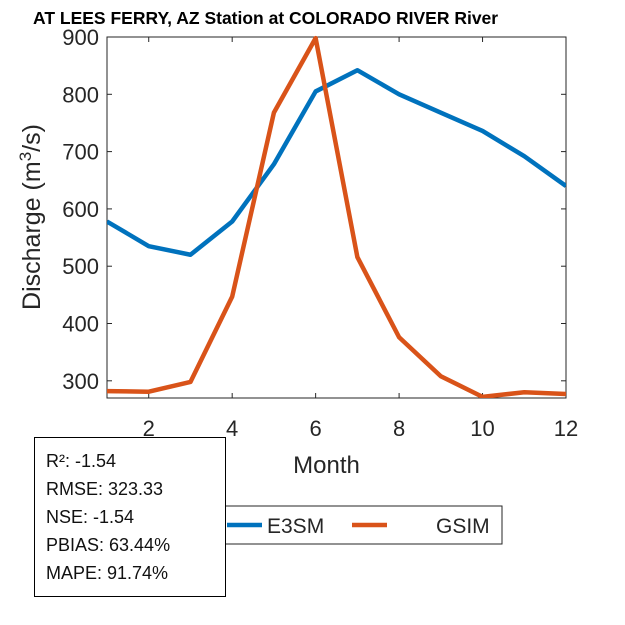  Describe the element at coordinates (463, 526) in the screenshot. I see `legend-label-gsim: GSIM` at that location.